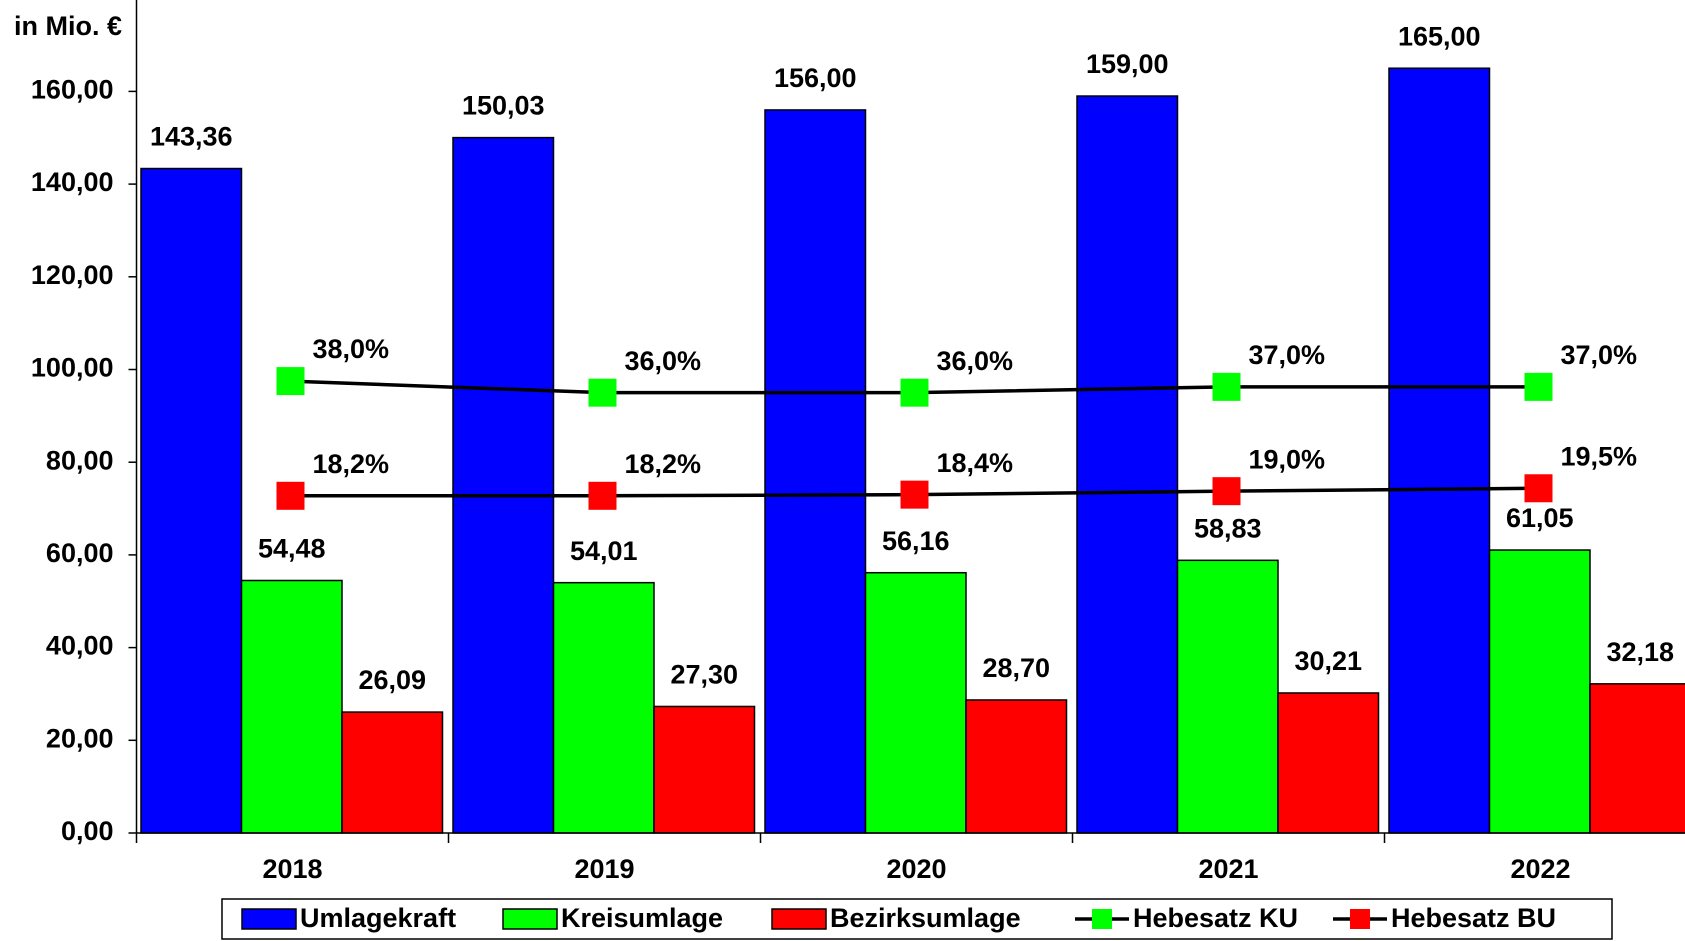  I want to click on y-tick-label: 100,00, so click(72, 368).